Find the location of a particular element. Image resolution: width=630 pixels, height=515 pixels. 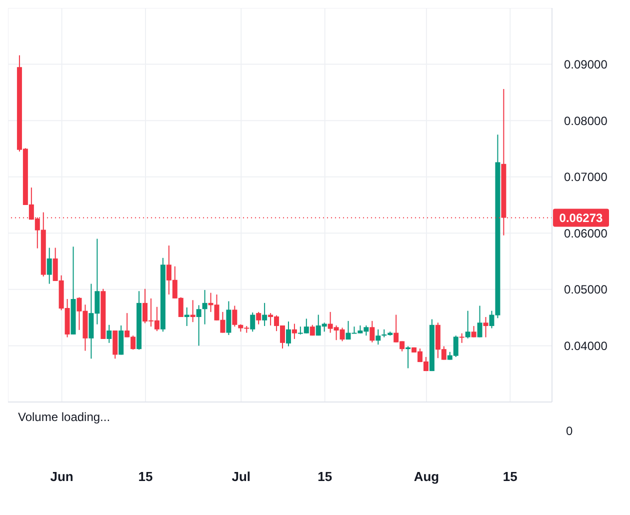

y-tick-label: 0.06000 is located at coordinates (586, 233).